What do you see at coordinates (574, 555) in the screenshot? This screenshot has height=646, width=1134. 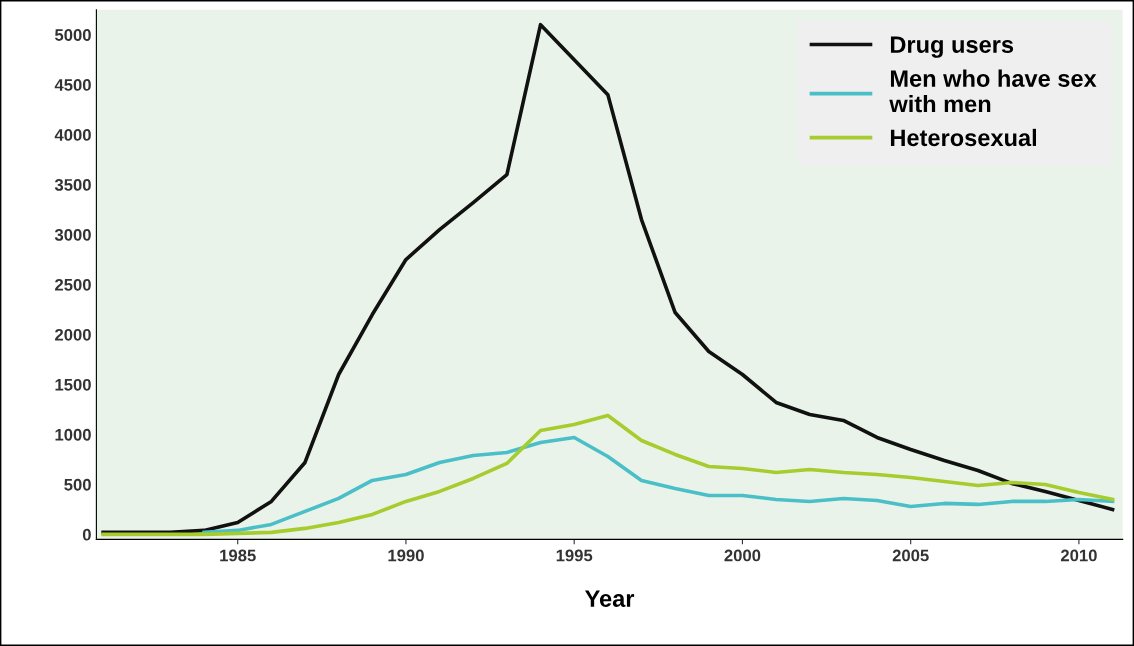 I see `x-tick-label: 1995` at bounding box center [574, 555].